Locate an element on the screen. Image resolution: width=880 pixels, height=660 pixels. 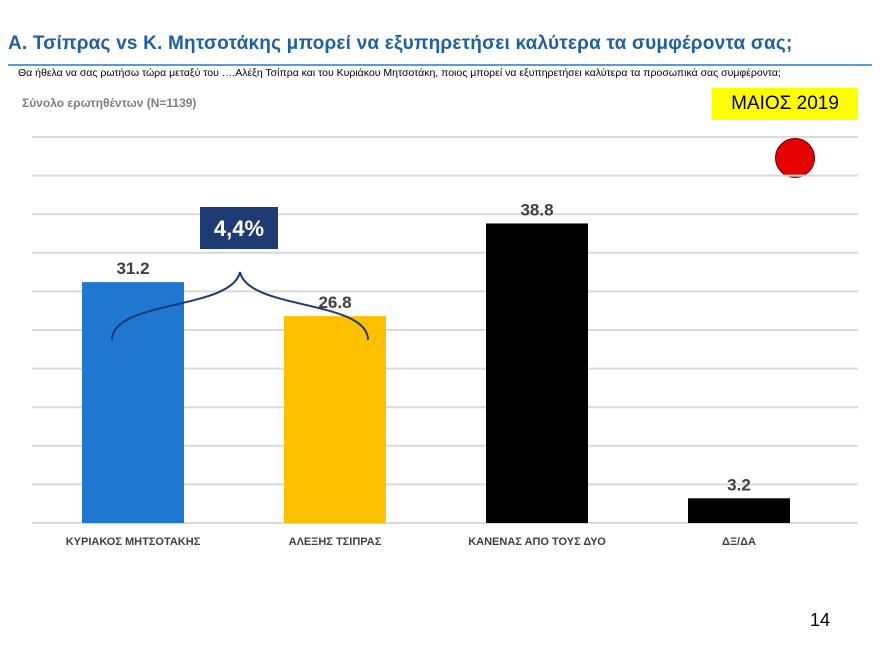
bar-value-label: 26.8 is located at coordinates (334, 302).